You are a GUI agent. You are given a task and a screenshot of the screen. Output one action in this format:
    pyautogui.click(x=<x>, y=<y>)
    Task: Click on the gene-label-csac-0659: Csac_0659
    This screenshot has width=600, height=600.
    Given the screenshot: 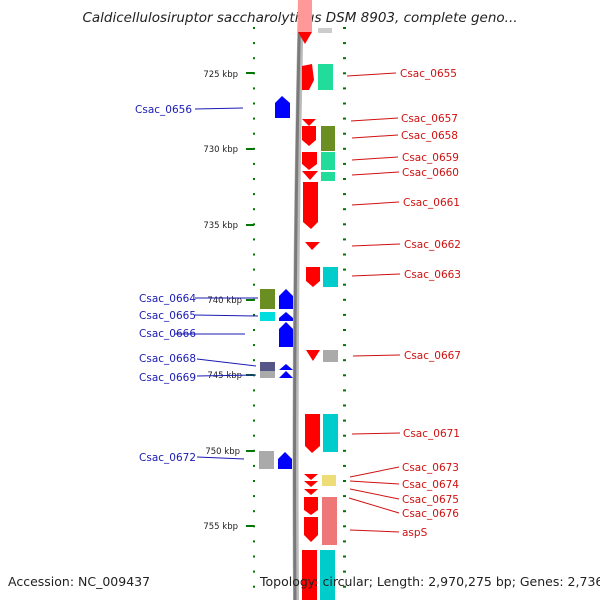 What is the action you would take?
    pyautogui.click(x=430, y=158)
    